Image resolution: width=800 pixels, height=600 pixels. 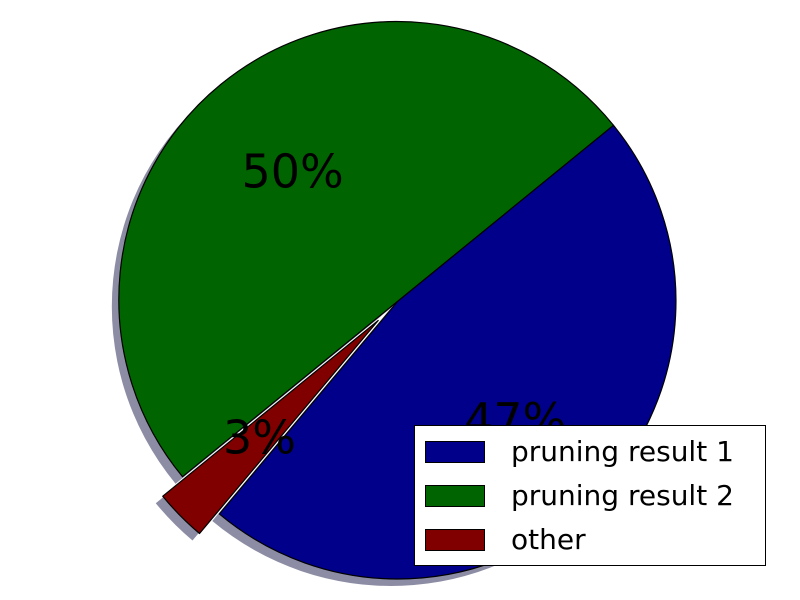 I want to click on legend-item-other: other, so click(x=505, y=539).